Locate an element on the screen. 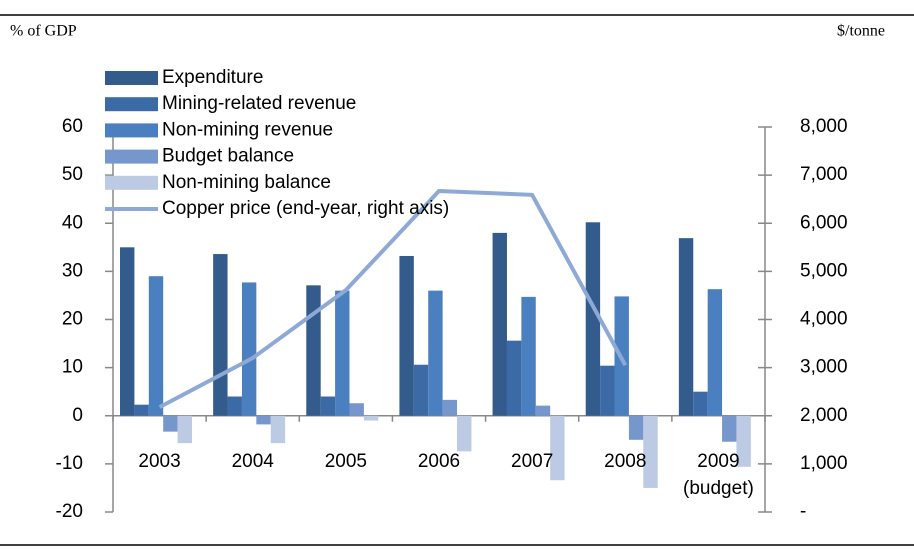 This screenshot has width=914, height=550. y-axis-label: % of GDP is located at coordinates (43, 31).